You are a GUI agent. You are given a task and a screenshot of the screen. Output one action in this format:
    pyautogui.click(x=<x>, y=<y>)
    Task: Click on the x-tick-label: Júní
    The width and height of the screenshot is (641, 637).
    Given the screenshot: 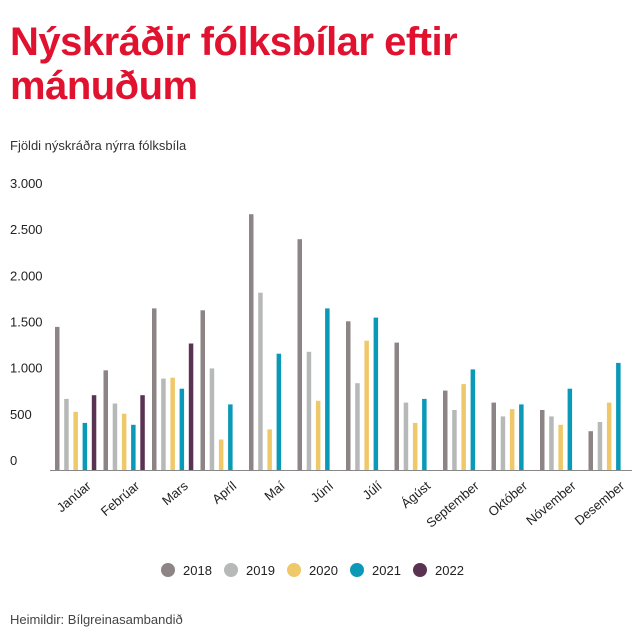 What is the action you would take?
    pyautogui.click(x=322, y=492)
    